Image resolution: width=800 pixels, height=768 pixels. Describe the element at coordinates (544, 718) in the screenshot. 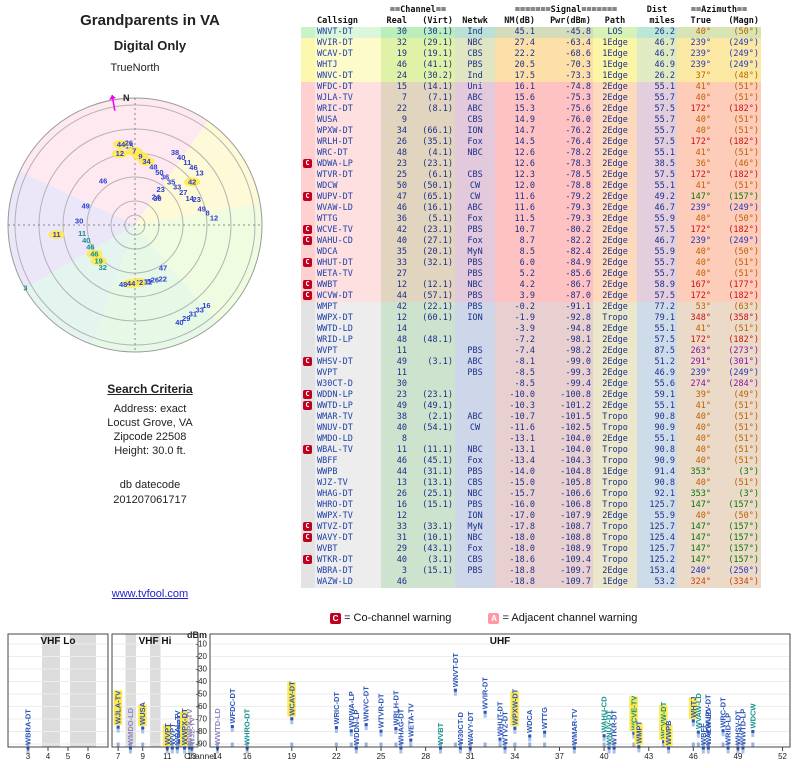

I see `chart-station-wttg: WTTG` at that location.